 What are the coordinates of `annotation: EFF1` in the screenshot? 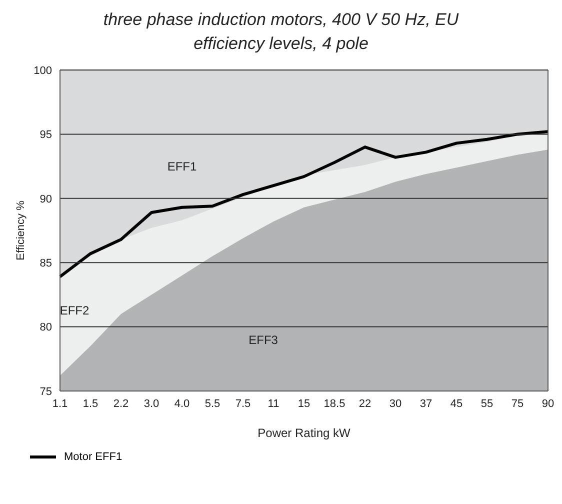 It's located at (182, 167).